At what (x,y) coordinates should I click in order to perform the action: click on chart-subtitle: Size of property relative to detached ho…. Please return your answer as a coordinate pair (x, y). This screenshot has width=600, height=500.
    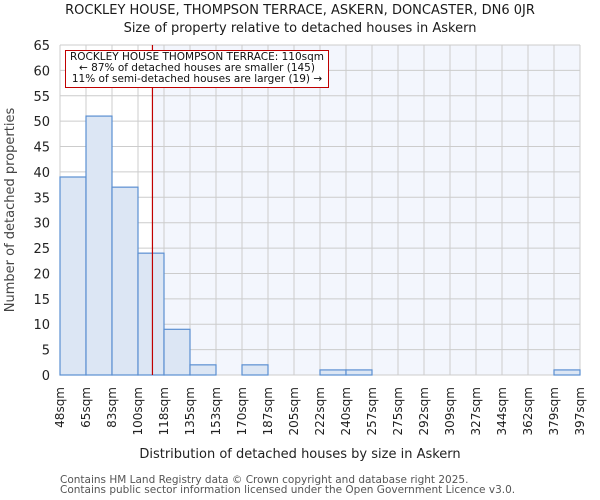
    Looking at the image, I should click on (300, 28).